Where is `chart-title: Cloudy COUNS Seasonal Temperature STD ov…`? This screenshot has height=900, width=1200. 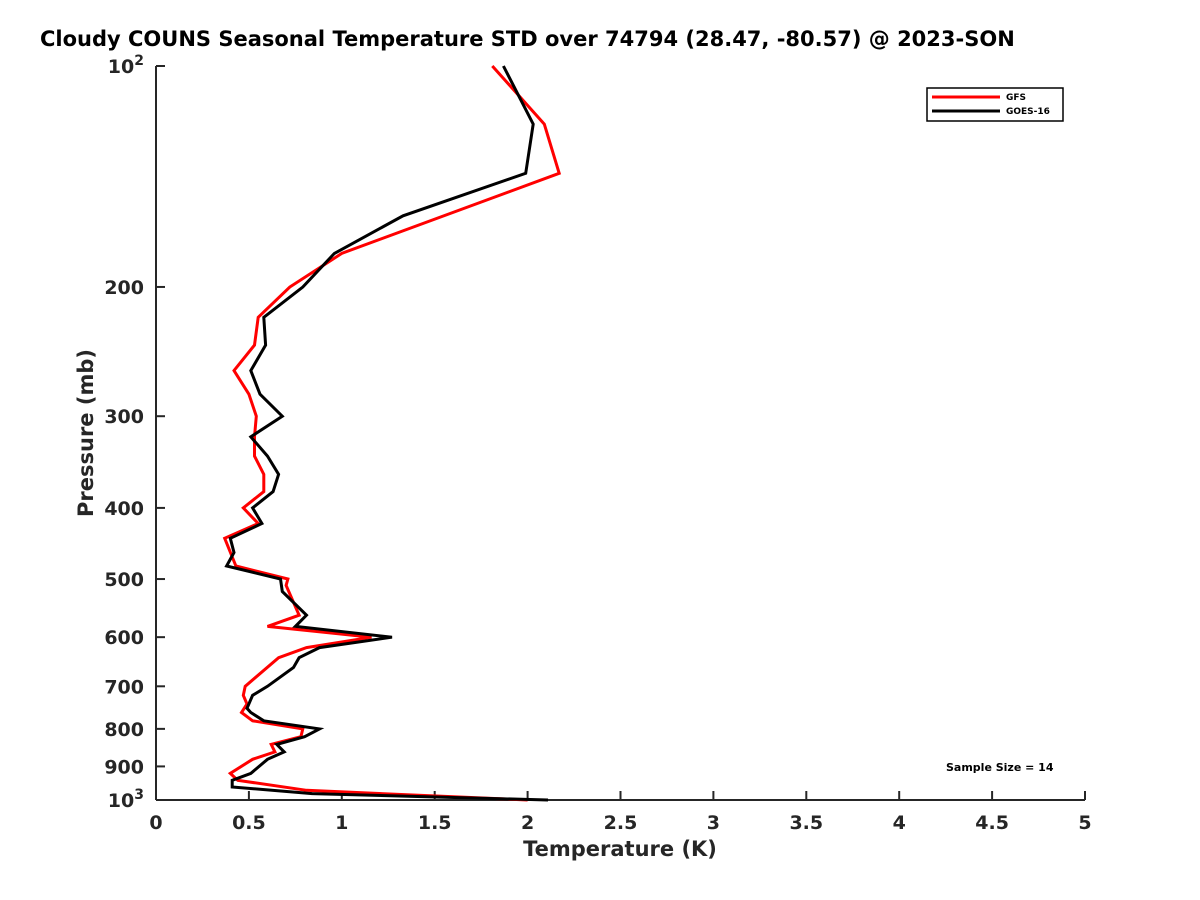 chart-title: Cloudy COUNS Seasonal Temperature STD ov… is located at coordinates (527, 39).